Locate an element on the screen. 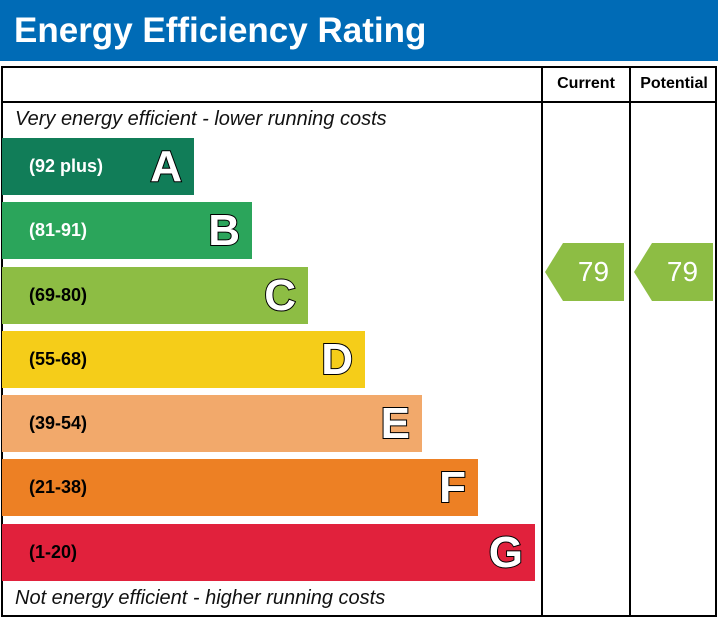 Image resolution: width=718 pixels, height=619 pixels. potential-column-header: Potential is located at coordinates (674, 83).